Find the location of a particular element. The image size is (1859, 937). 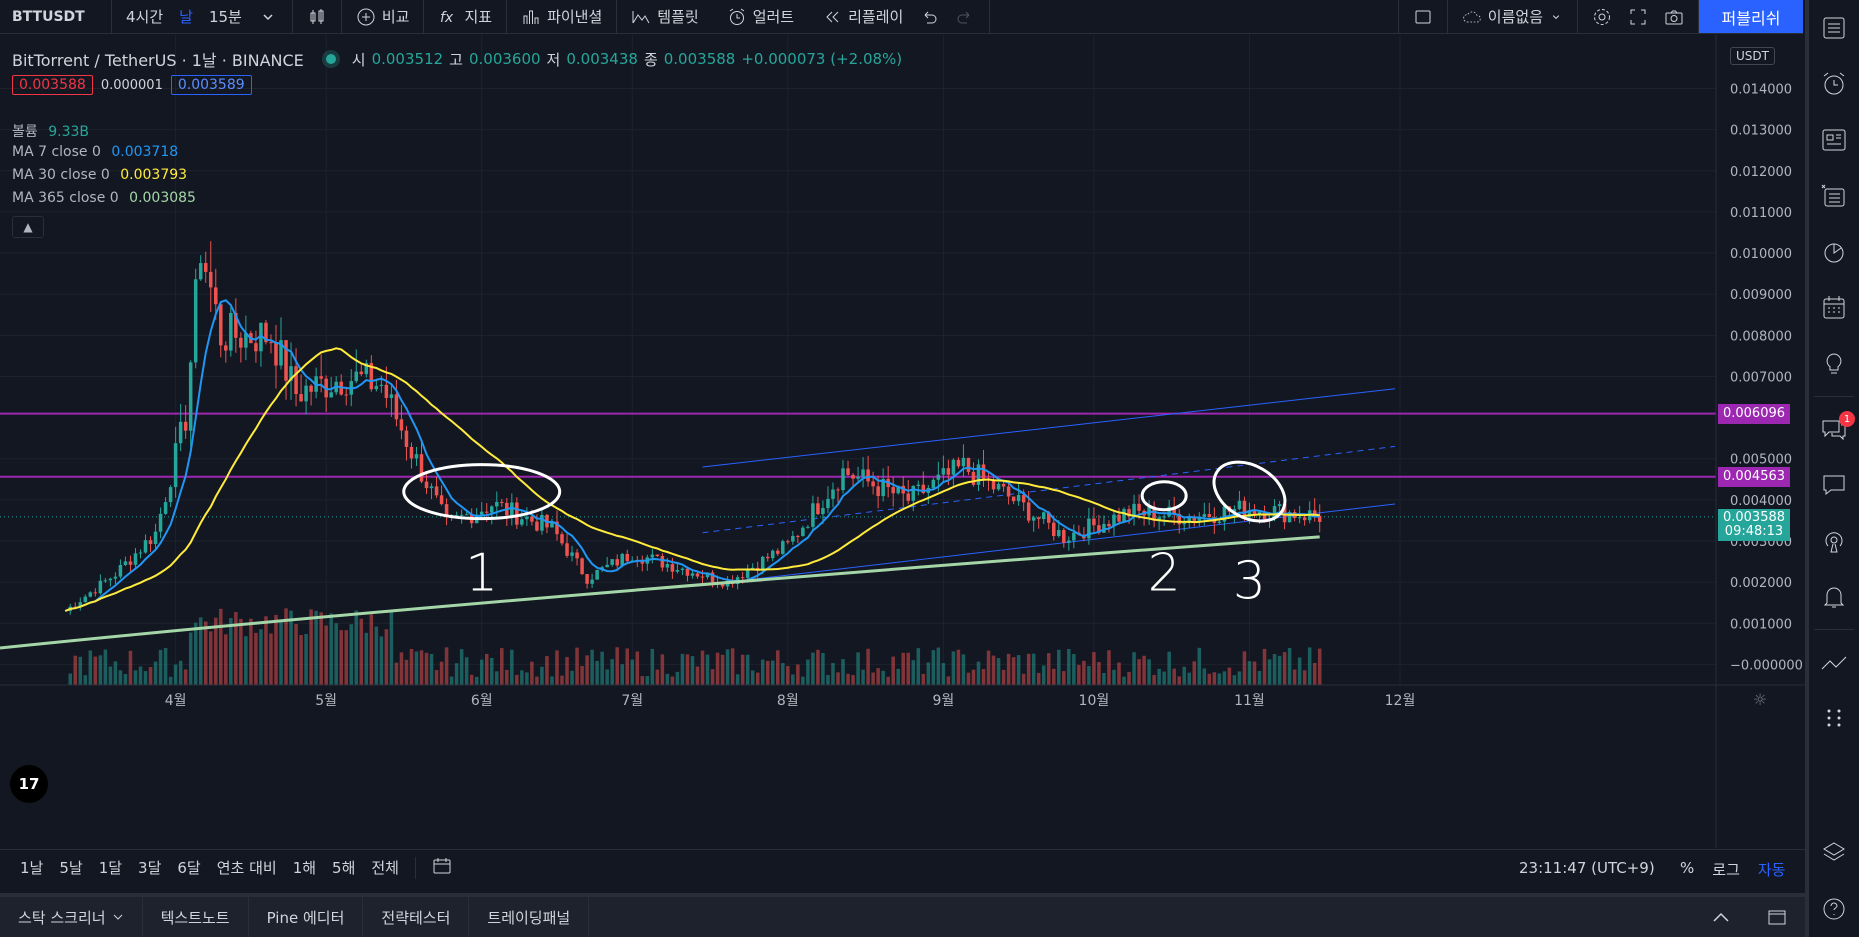

help-button is located at coordinates (1833, 909).